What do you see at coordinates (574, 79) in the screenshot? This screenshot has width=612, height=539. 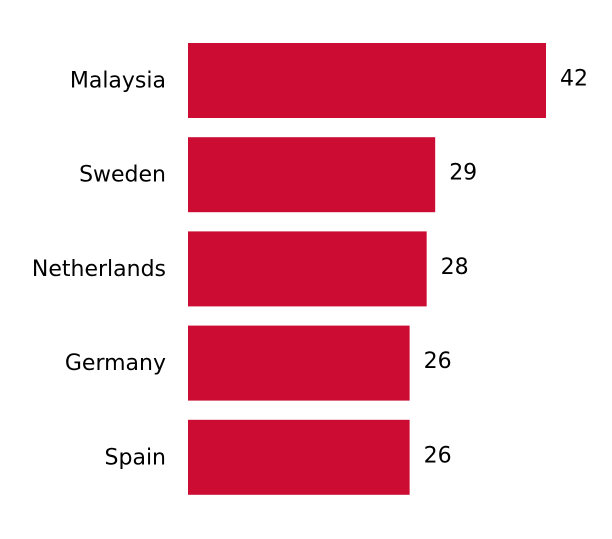 I see `value-label: 42` at bounding box center [574, 79].